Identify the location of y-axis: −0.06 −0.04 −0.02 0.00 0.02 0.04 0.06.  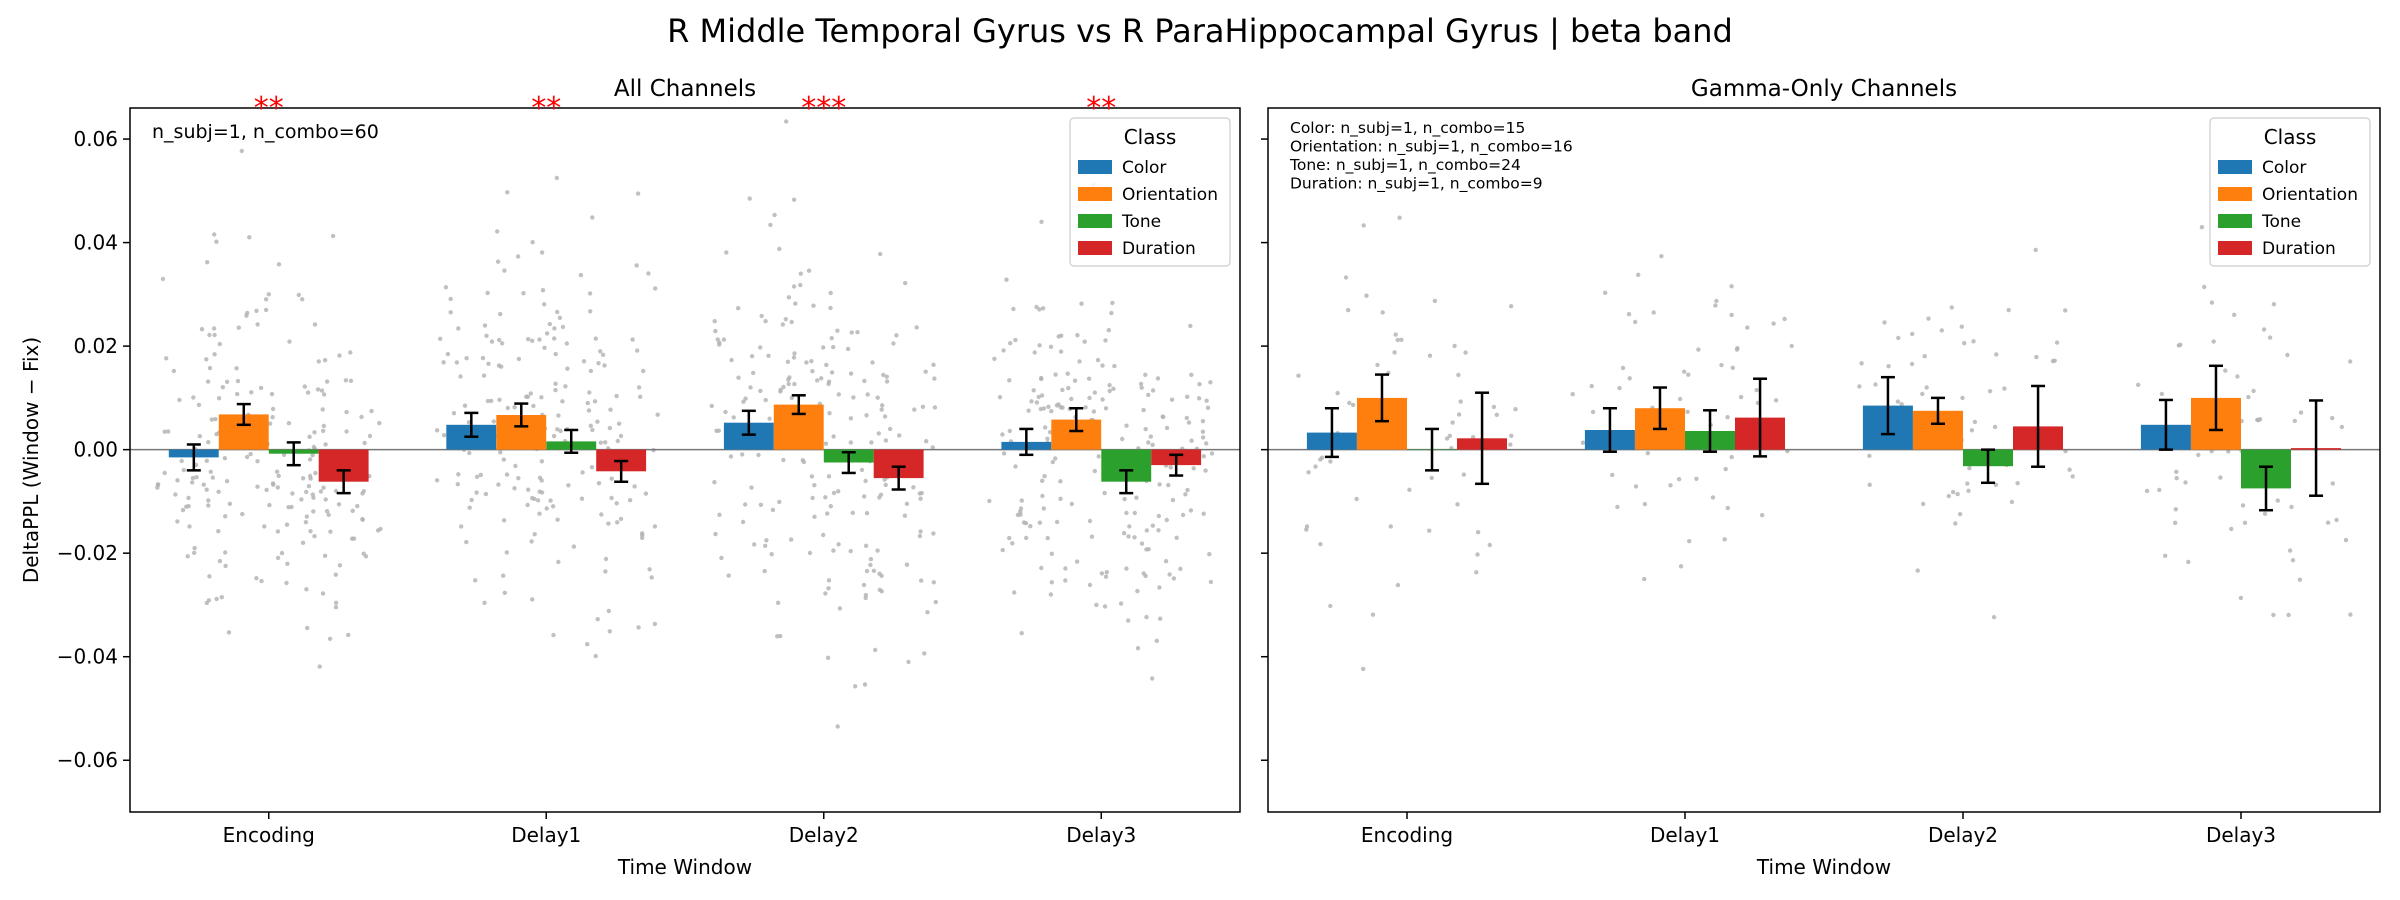
(93, 449).